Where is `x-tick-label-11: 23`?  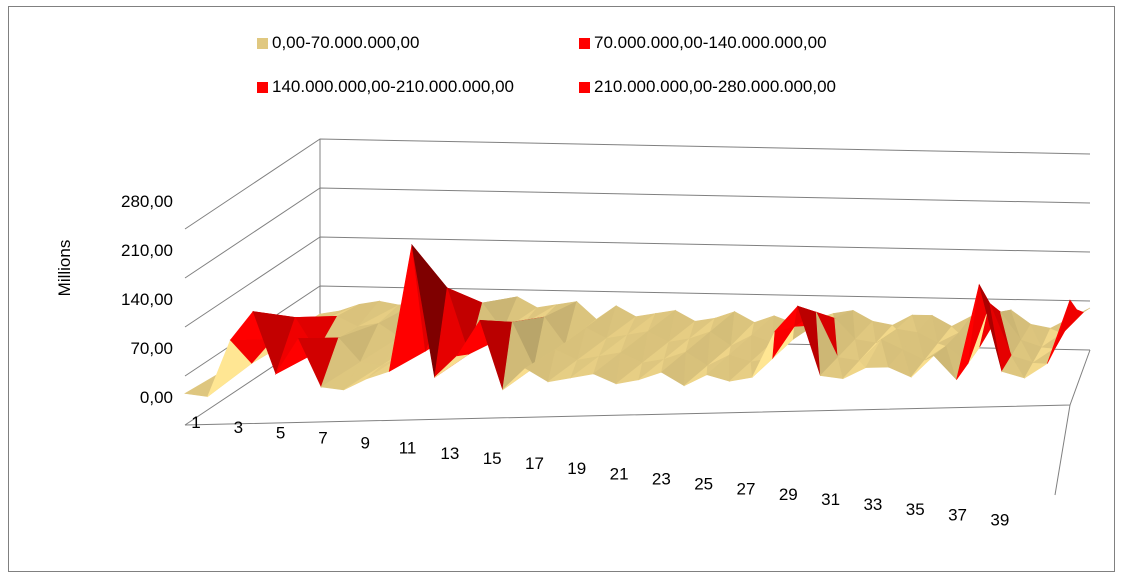
x-tick-label-11: 23 is located at coordinates (661, 478).